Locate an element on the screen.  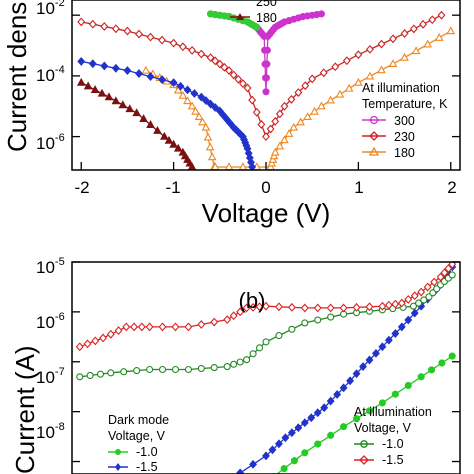
legend-title-line-2: Temperature, K is located at coordinates (405, 104).